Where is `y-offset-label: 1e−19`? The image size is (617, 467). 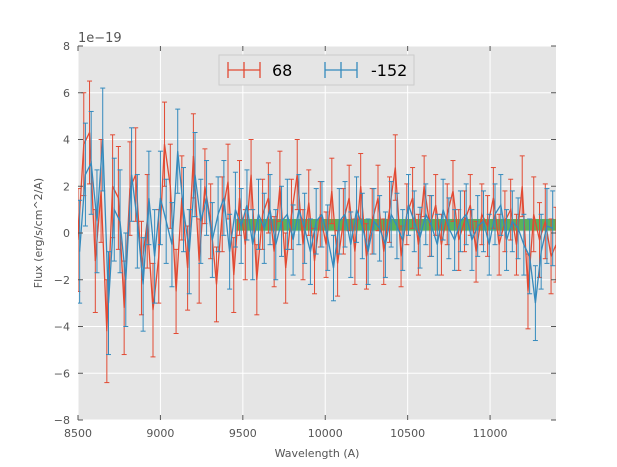
y-offset-label: 1e−19 is located at coordinates (100, 38).